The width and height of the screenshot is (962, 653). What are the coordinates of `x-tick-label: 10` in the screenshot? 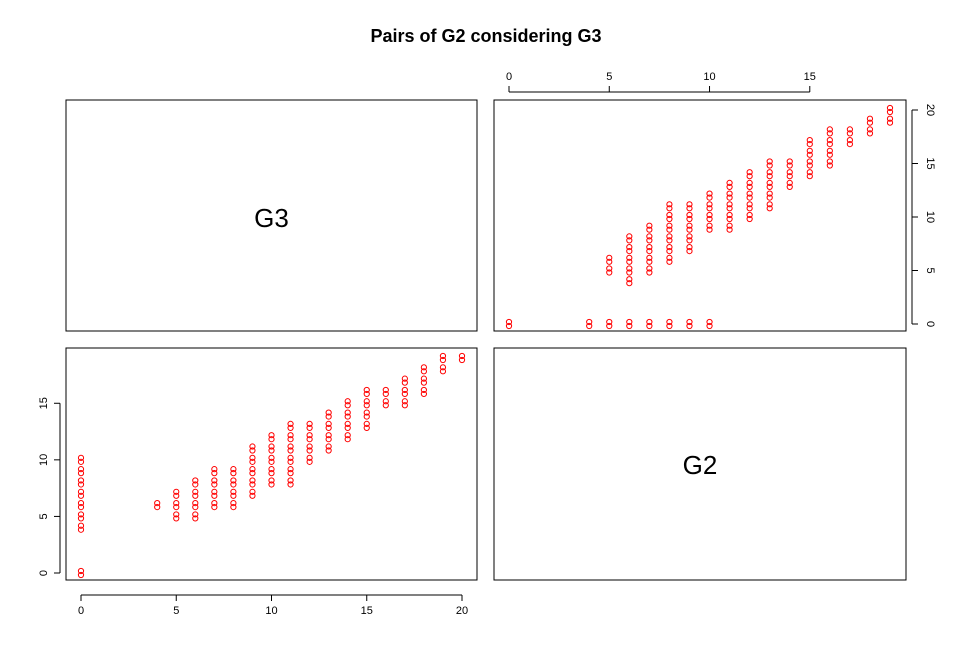 It's located at (271, 611).